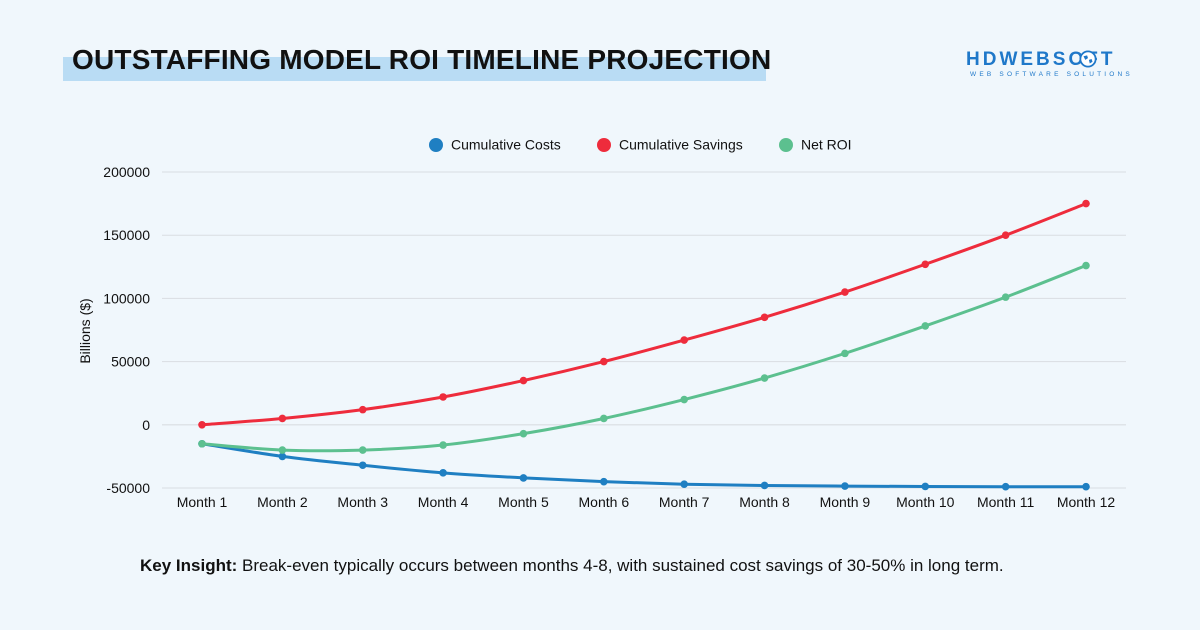  Describe the element at coordinates (85, 330) in the screenshot. I see `y-axis-label: Billions ($)` at that location.